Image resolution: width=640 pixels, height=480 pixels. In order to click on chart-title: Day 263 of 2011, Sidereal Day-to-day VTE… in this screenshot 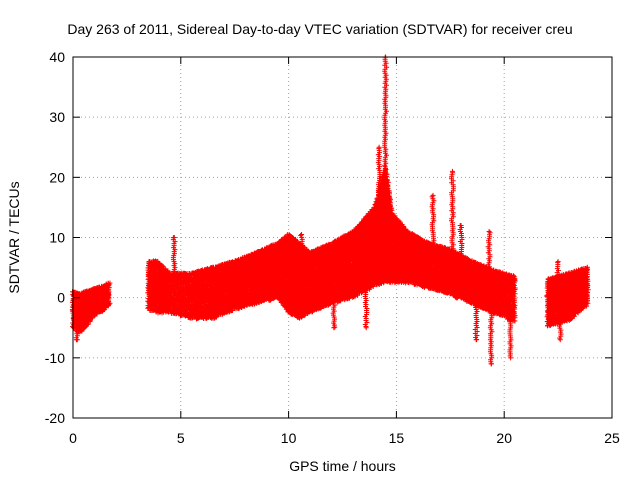, I will do `click(319, 29)`.